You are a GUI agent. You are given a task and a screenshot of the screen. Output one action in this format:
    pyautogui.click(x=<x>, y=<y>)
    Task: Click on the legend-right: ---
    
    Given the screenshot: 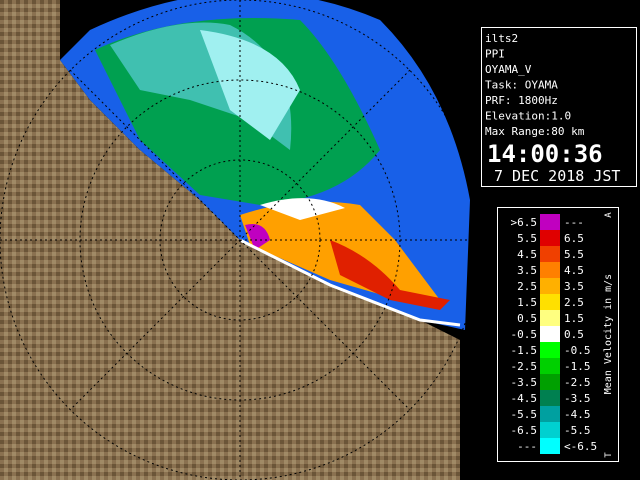 What is the action you would take?
    pyautogui.click(x=574, y=222)
    